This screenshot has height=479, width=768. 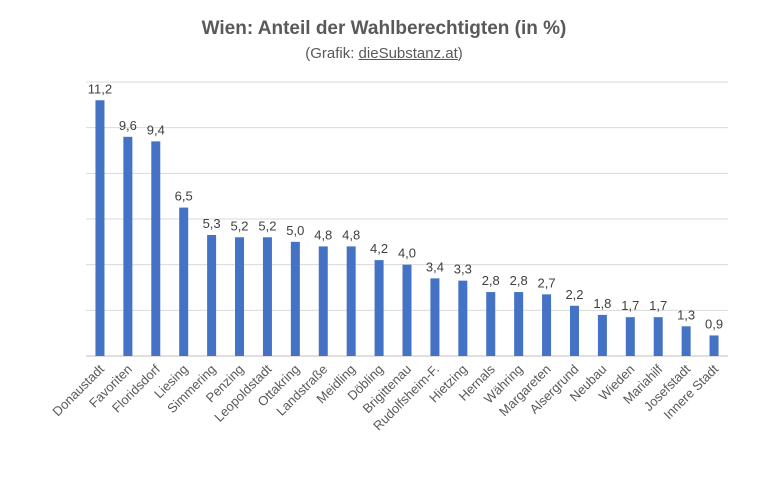 What do you see at coordinates (491, 280) in the screenshot?
I see `data-label-14: 2,8` at bounding box center [491, 280].